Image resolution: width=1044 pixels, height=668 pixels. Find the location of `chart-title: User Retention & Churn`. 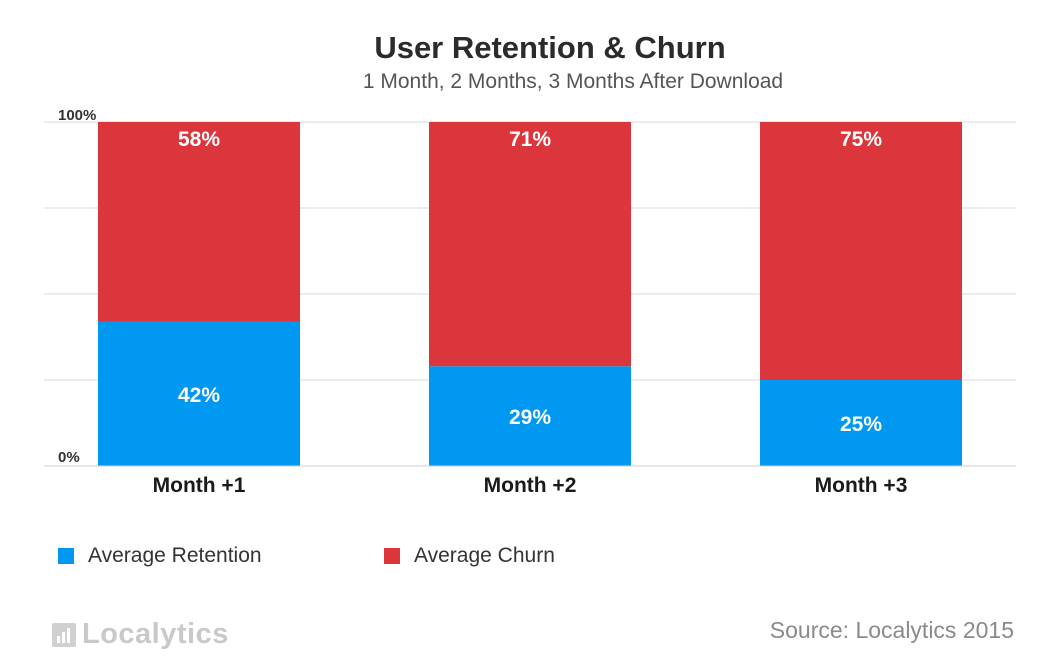

chart-title: User Retention & Churn is located at coordinates (550, 47).